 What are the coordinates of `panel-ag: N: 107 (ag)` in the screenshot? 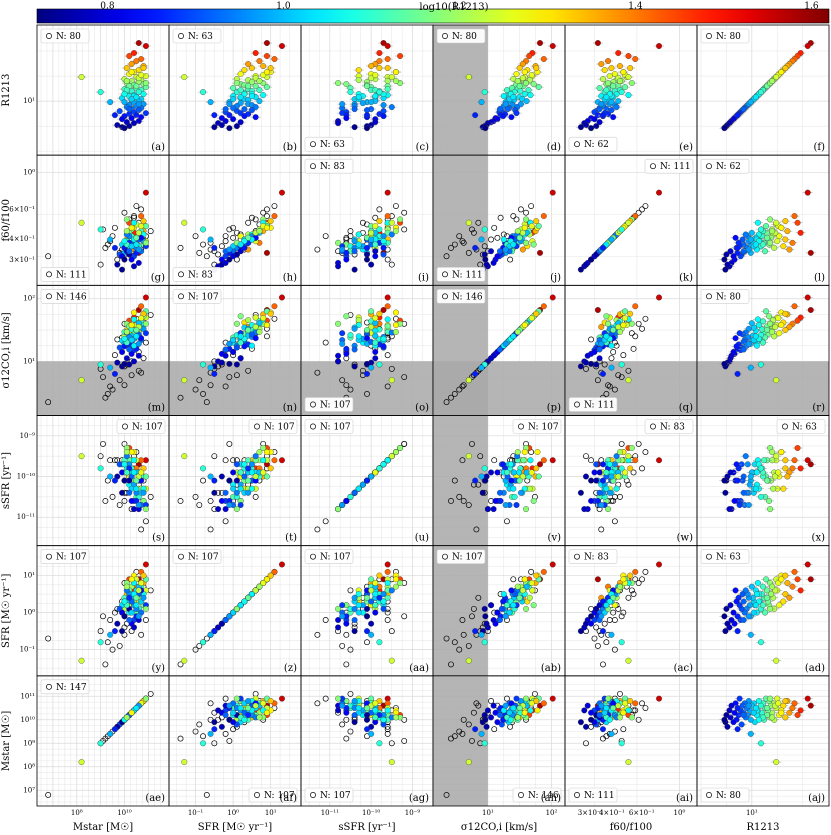 It's located at (367, 741).